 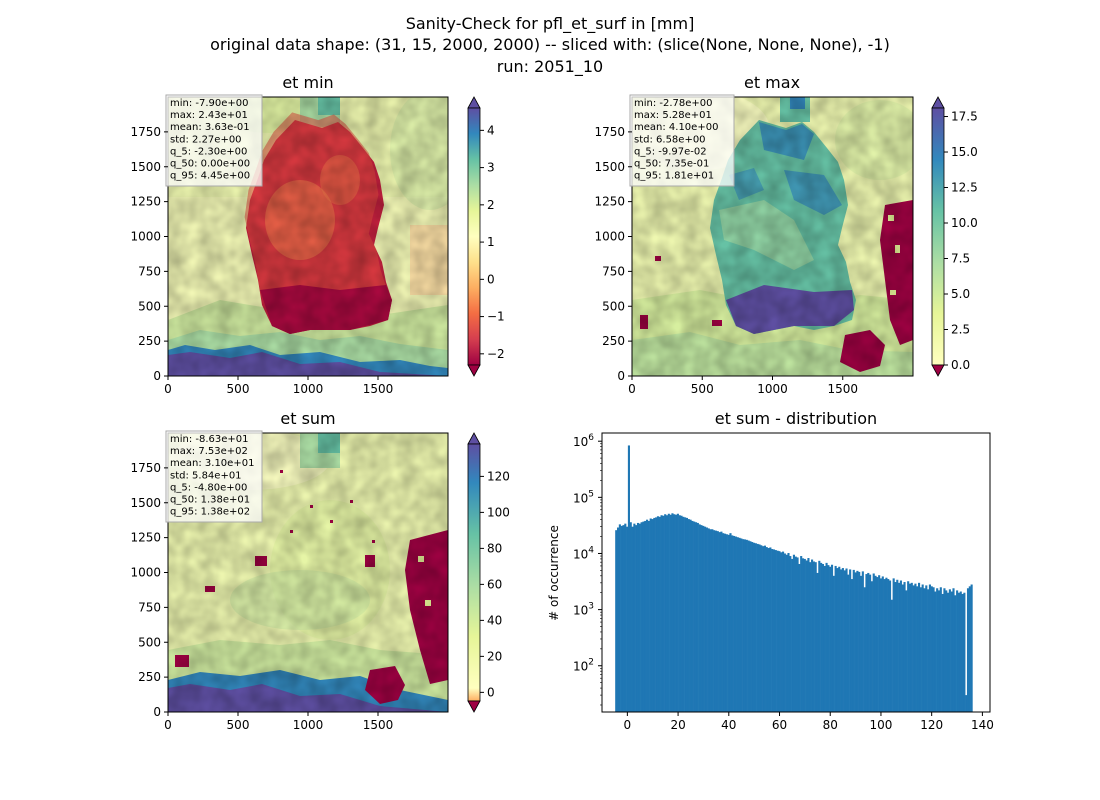 What do you see at coordinates (168, 389) in the screenshot?
I see `x-tick-label: 0` at bounding box center [168, 389].